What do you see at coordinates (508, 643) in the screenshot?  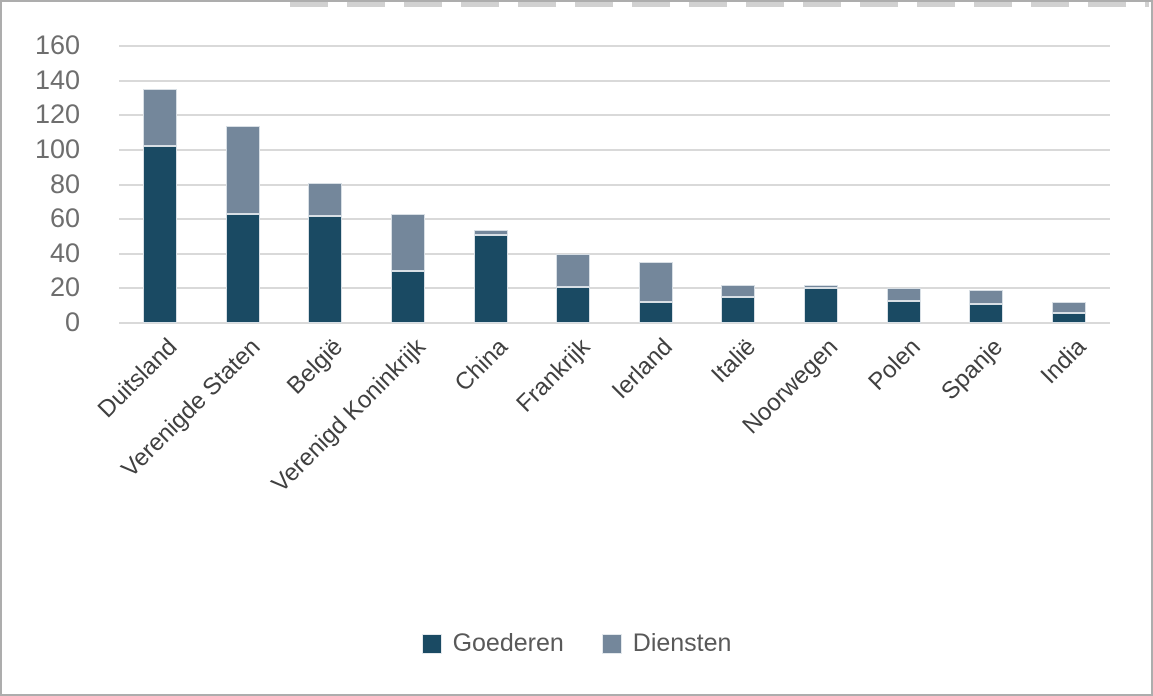 I see `legend-label-goederen: Goederen` at bounding box center [508, 643].